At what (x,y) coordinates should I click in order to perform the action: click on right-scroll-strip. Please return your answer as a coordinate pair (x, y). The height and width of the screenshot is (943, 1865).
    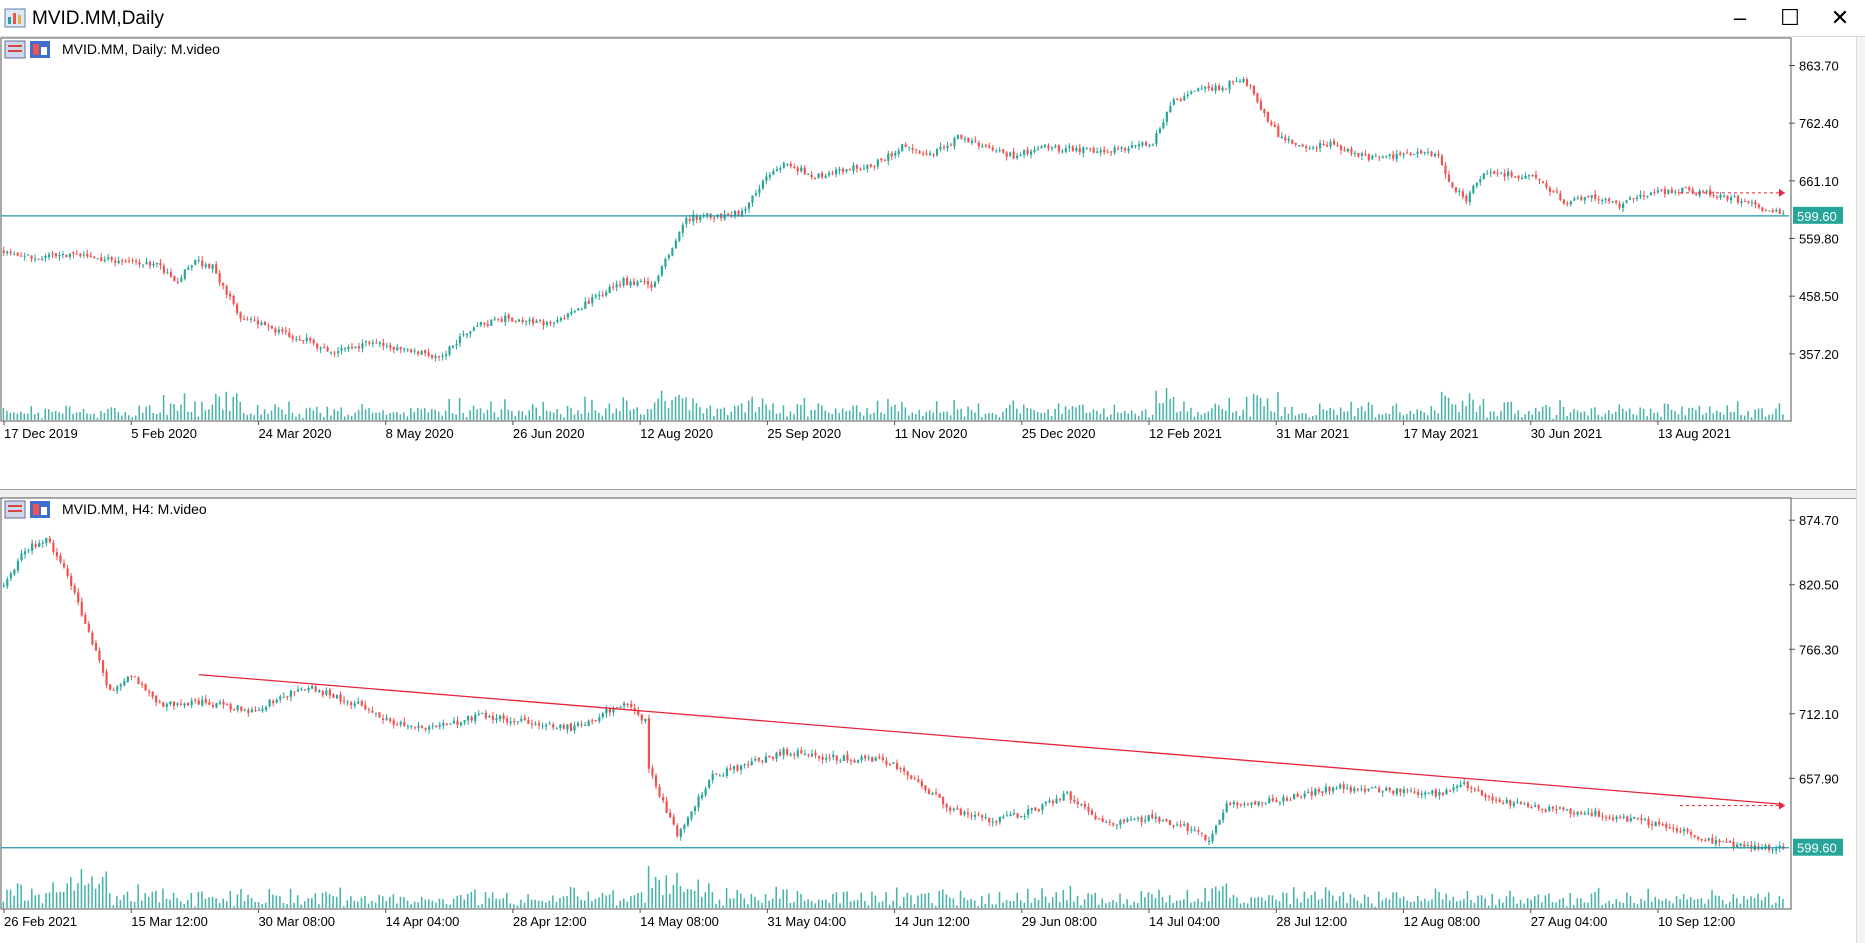
    Looking at the image, I should click on (1860, 490).